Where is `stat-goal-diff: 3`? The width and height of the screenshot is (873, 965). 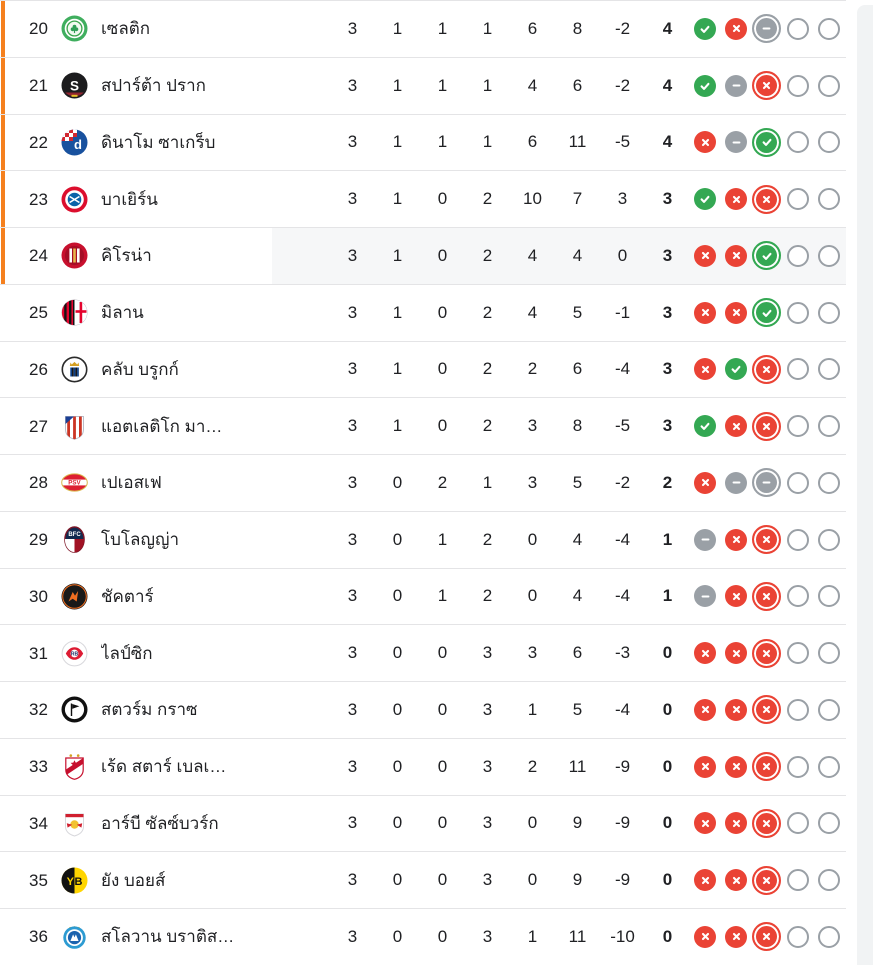
stat-goal-diff: 3 is located at coordinates (622, 199).